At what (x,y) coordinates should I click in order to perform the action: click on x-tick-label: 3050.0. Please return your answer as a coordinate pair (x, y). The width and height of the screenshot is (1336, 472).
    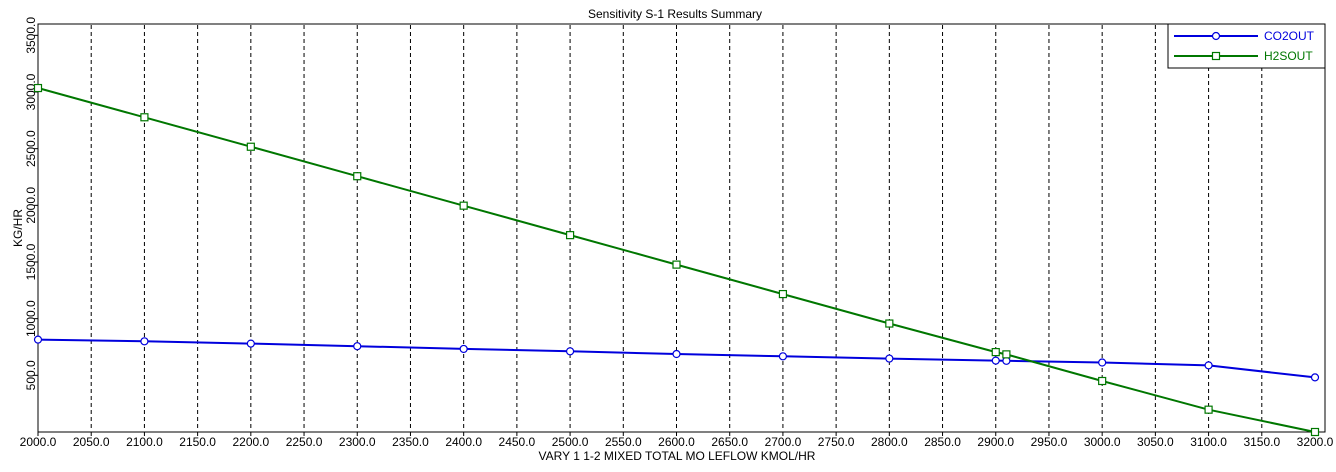
    Looking at the image, I should click on (1155, 442).